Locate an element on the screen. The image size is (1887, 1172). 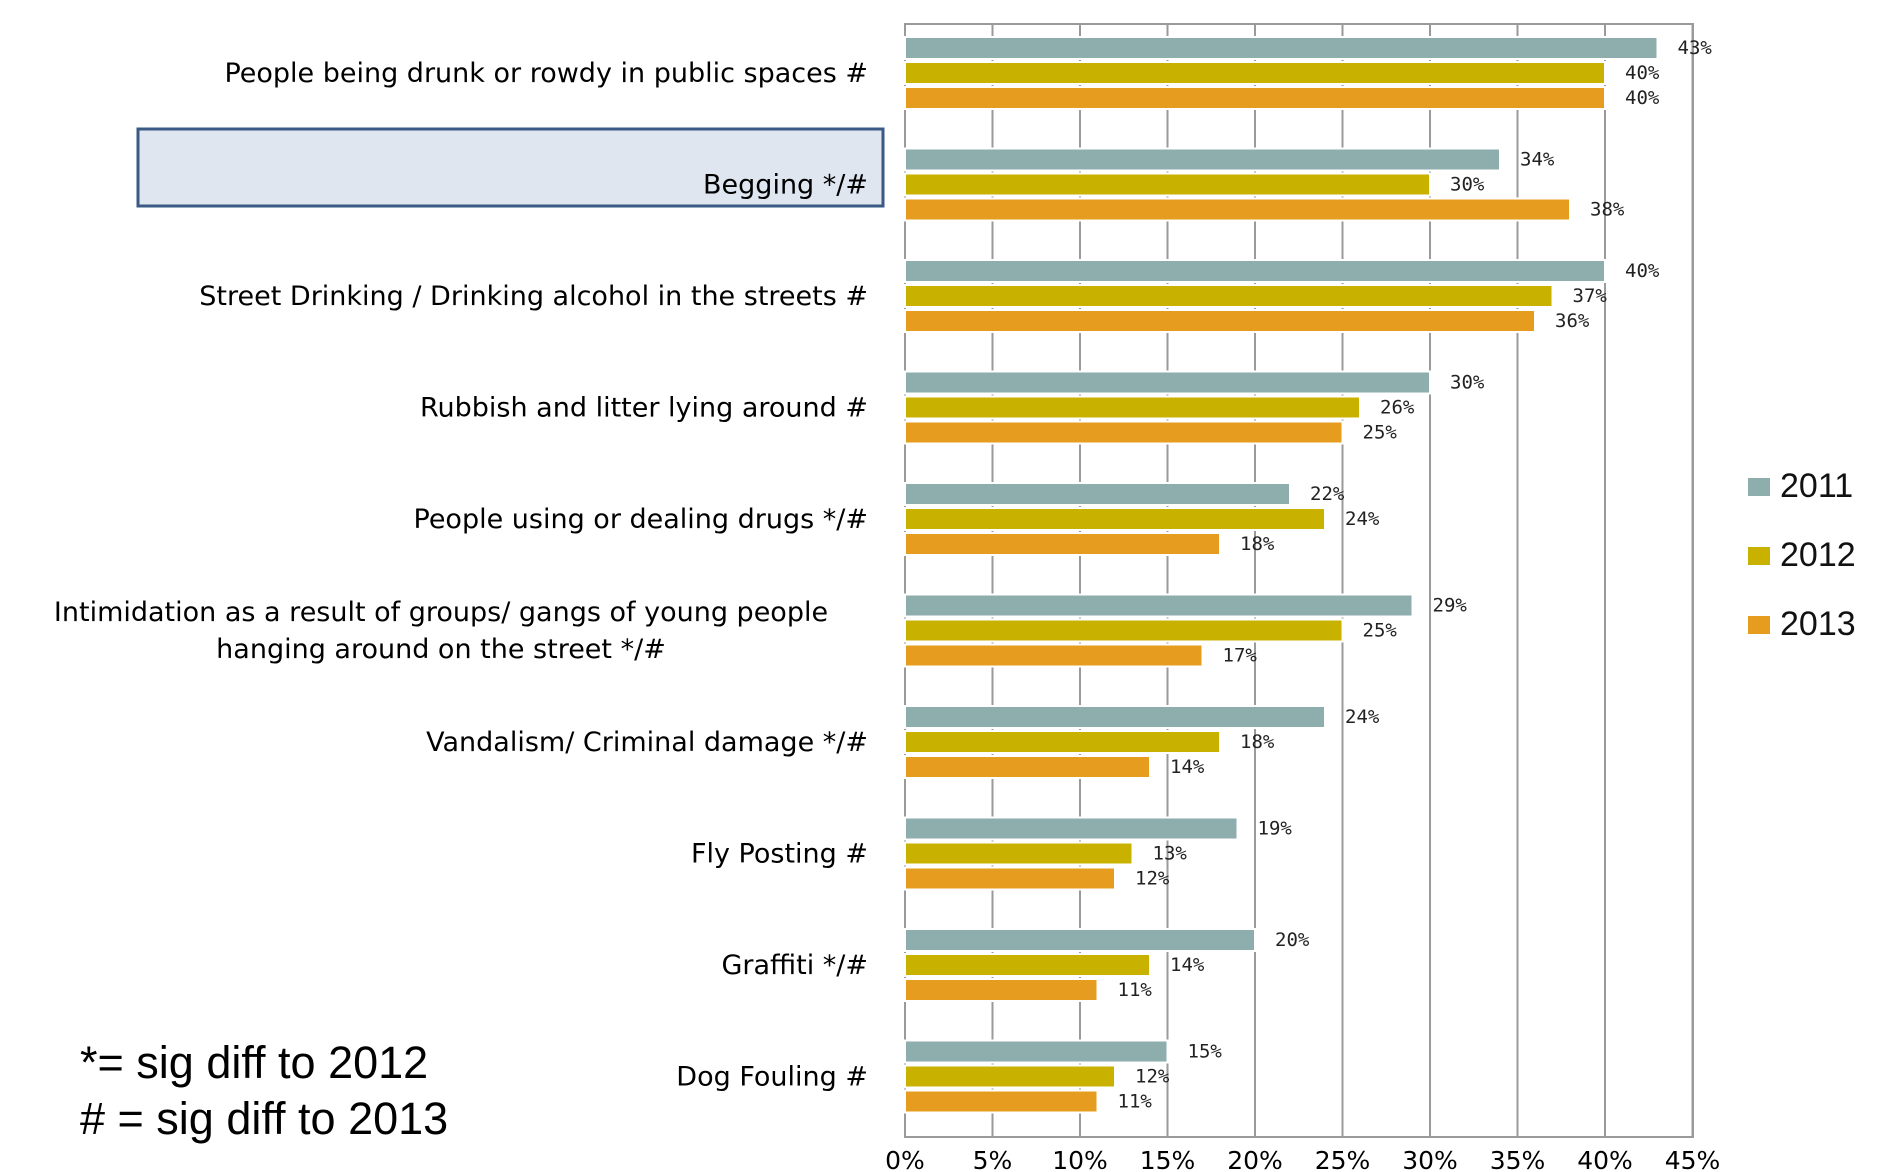
category-label: Fly Posting # is located at coordinates (779, 854).